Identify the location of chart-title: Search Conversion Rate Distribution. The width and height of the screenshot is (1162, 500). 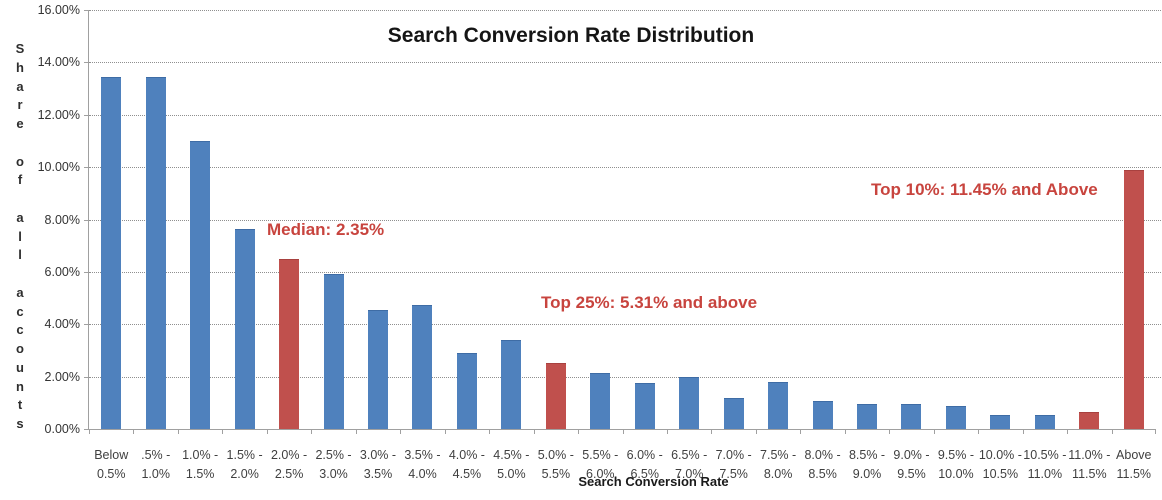
(571, 35).